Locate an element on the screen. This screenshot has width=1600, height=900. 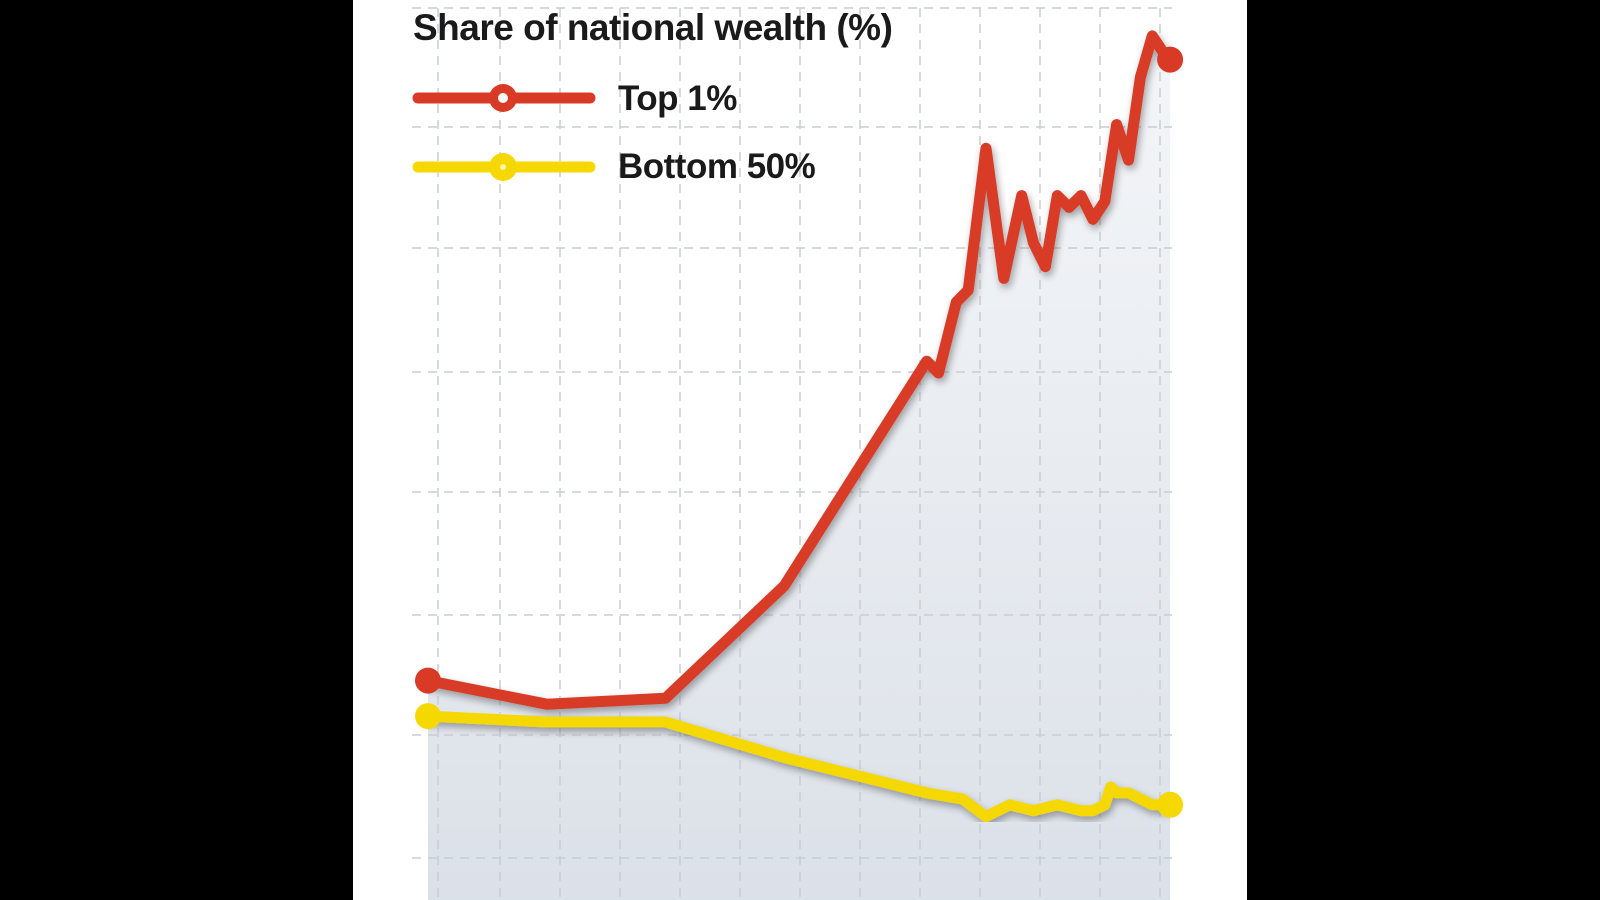
legend-label-bottom-50: Bottom 50% is located at coordinates (717, 166).